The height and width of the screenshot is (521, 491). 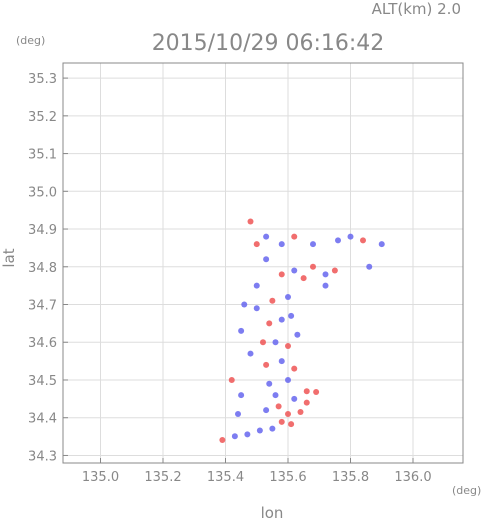 I want to click on data-points, so click(x=302, y=330).